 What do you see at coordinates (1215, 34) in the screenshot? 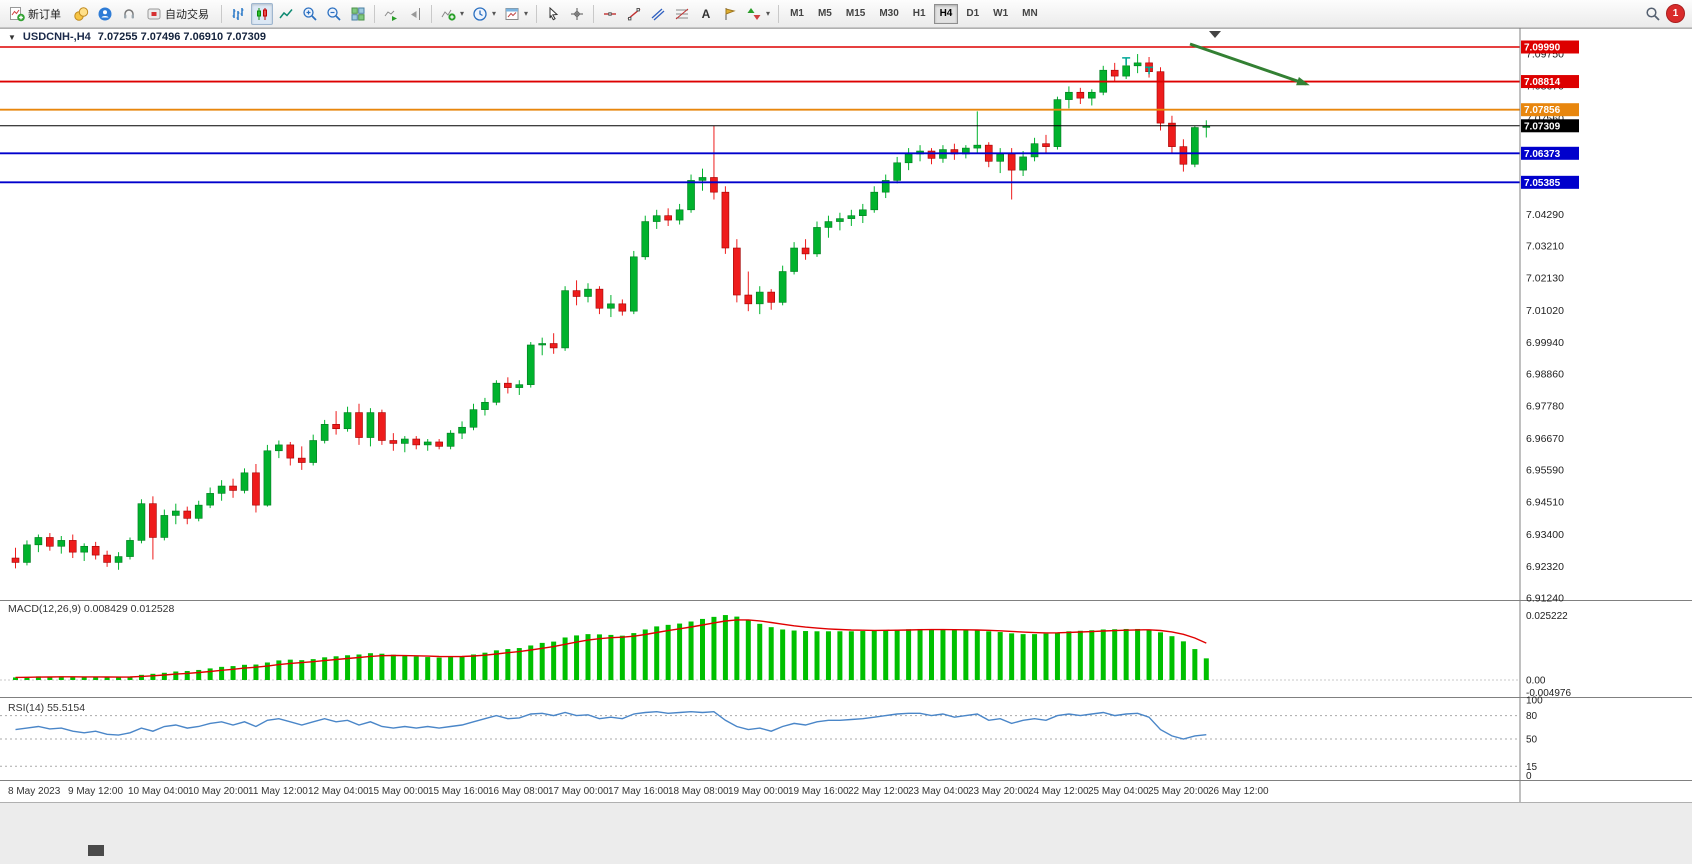
I see `chart-shift-marker` at bounding box center [1215, 34].